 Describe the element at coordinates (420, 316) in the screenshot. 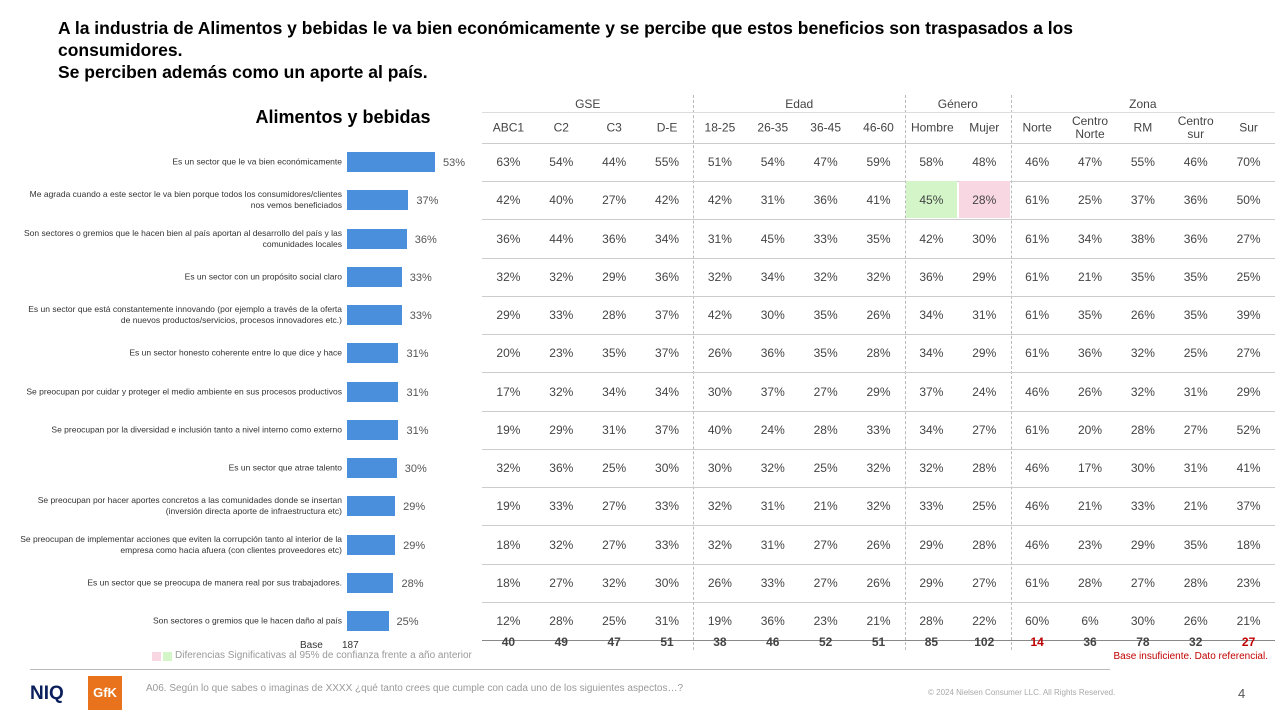

I see `value-label: 33%` at that location.